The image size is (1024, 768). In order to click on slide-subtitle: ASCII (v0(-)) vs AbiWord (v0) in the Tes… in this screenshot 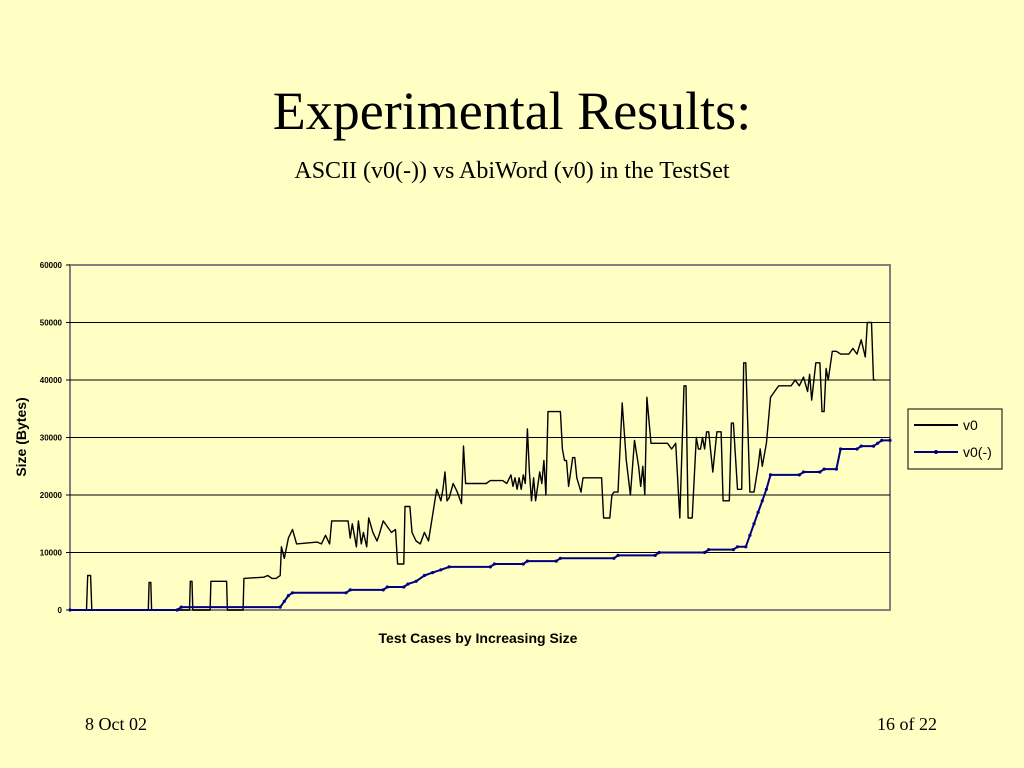, I will do `click(512, 171)`.